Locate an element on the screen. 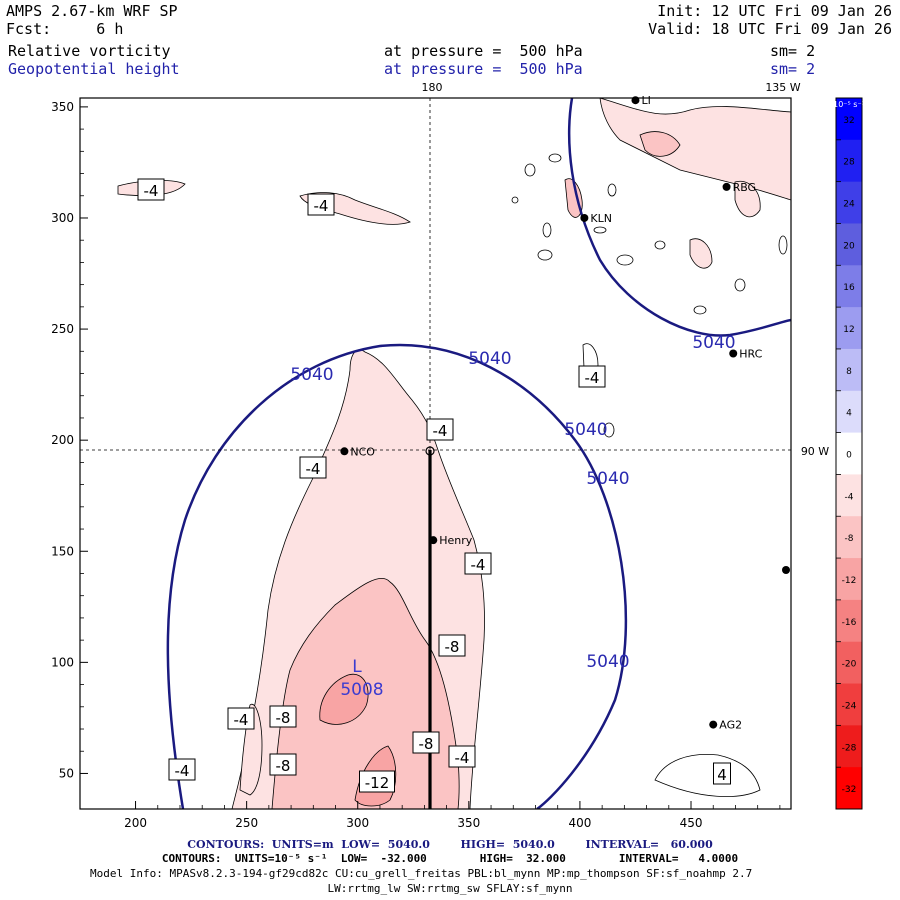 Image resolution: width=900 pixels, height=900 pixels. station-kln: KLN is located at coordinates (596, 218).